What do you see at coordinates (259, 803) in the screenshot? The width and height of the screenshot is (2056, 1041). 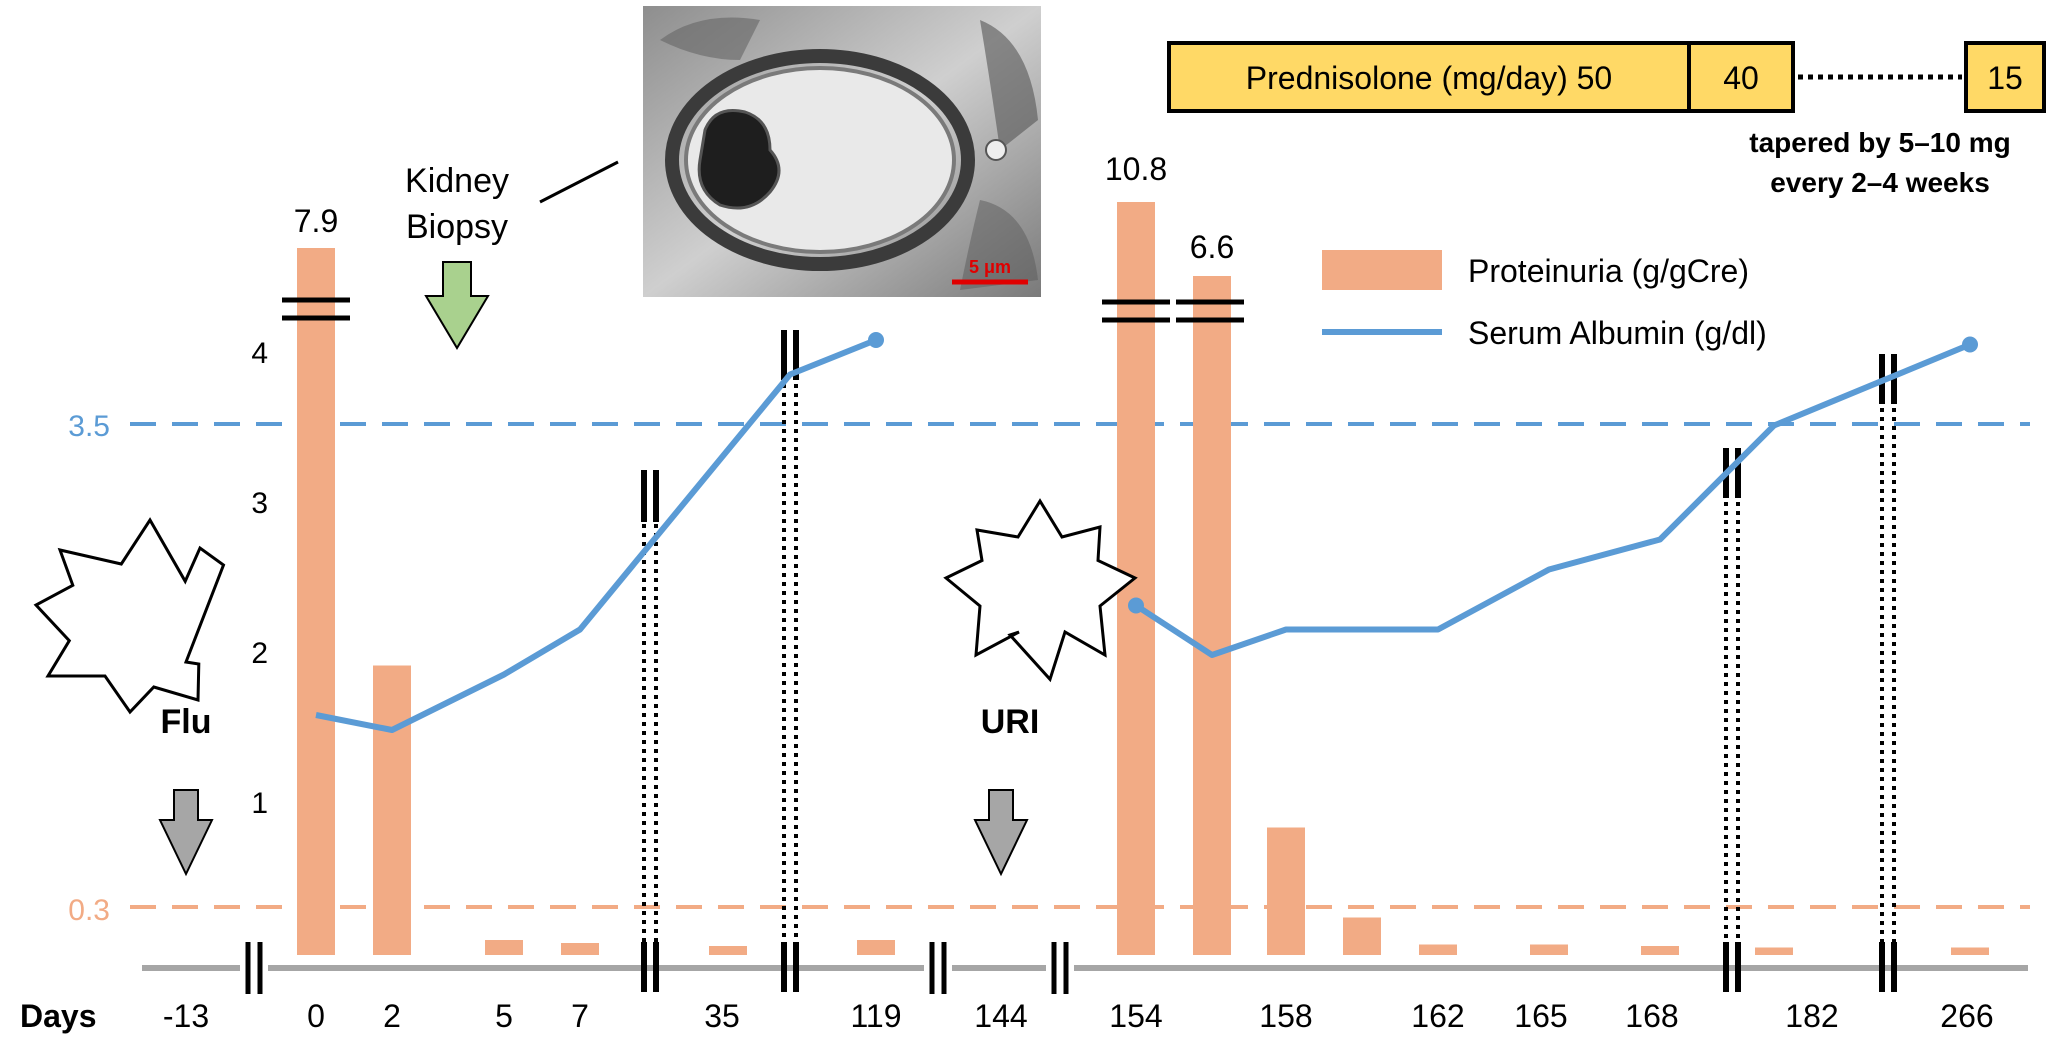 I see `y-tick-label: 1` at bounding box center [259, 803].